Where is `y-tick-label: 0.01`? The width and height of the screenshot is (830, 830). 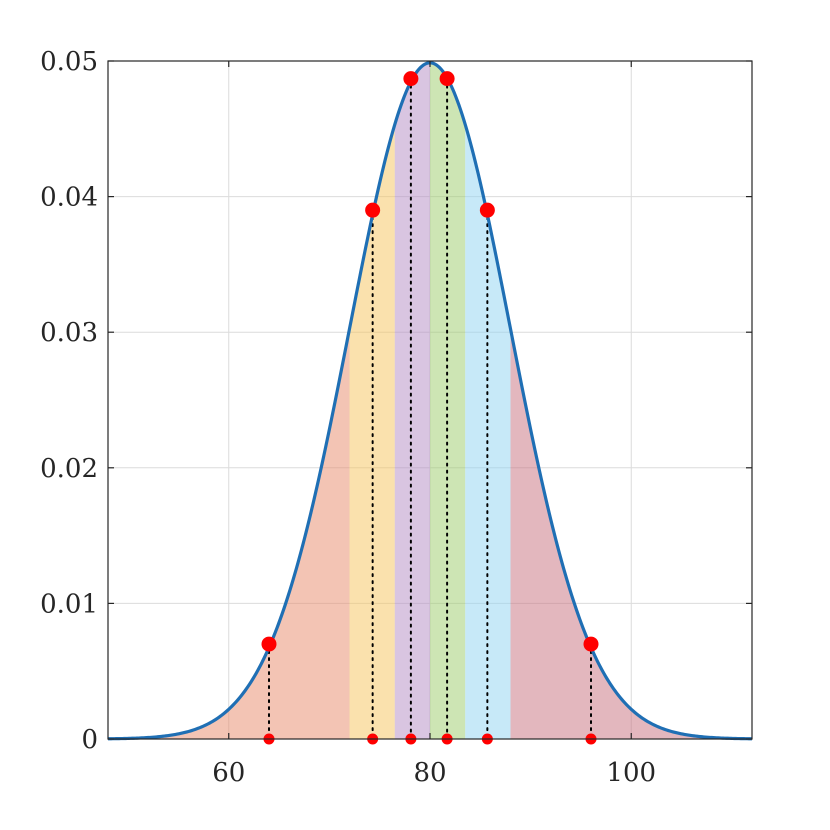
y-tick-label: 0.01 is located at coordinates (69, 604).